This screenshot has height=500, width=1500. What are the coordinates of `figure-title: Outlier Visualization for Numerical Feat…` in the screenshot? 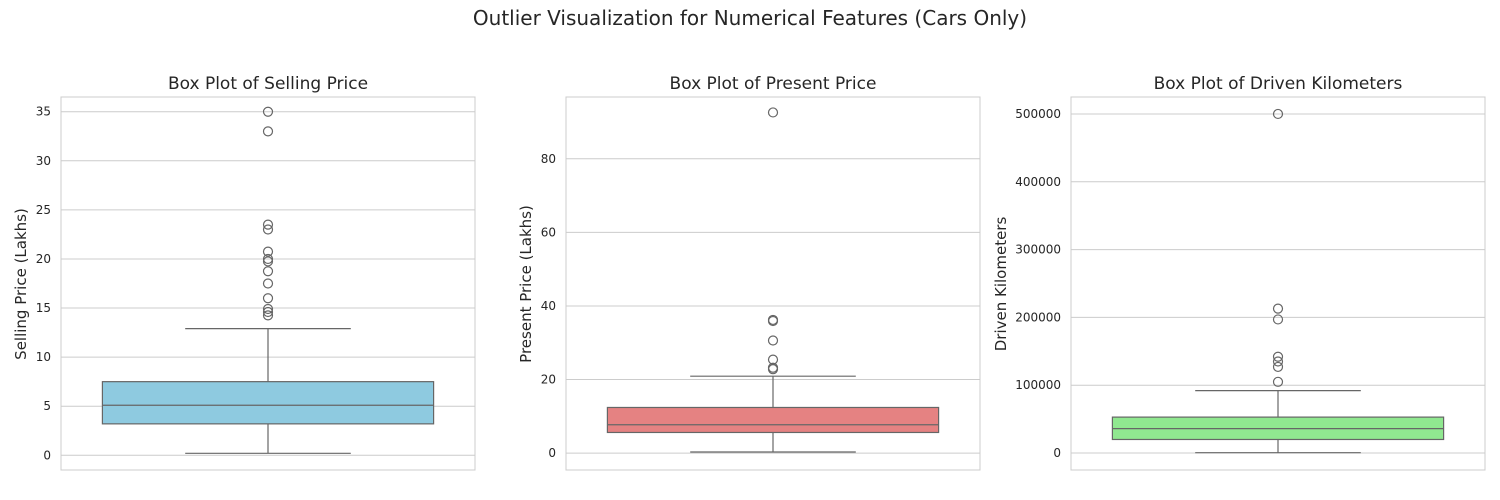 It's located at (750, 18).